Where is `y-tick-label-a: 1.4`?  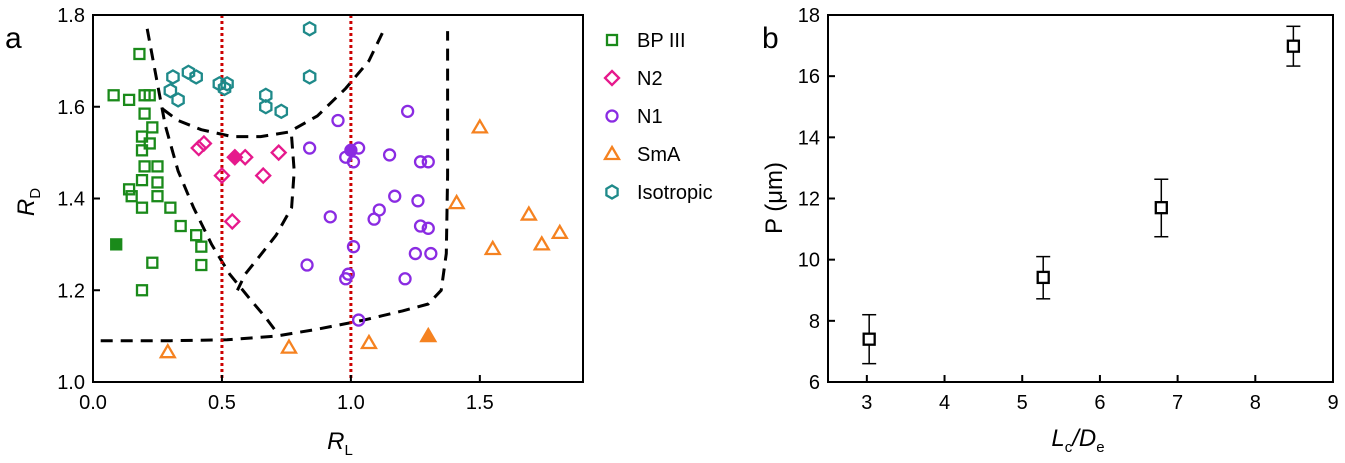 y-tick-label-a: 1.4 is located at coordinates (71, 200).